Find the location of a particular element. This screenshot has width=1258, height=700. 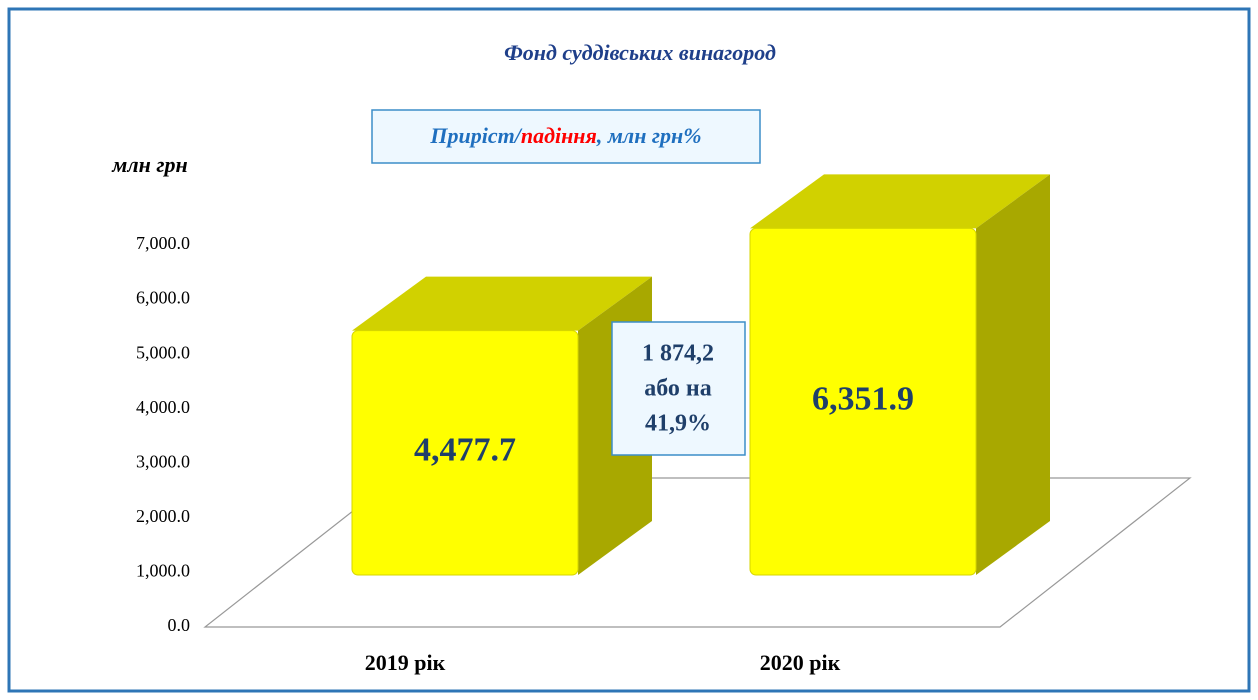

annotation-line: або на is located at coordinates (678, 389).